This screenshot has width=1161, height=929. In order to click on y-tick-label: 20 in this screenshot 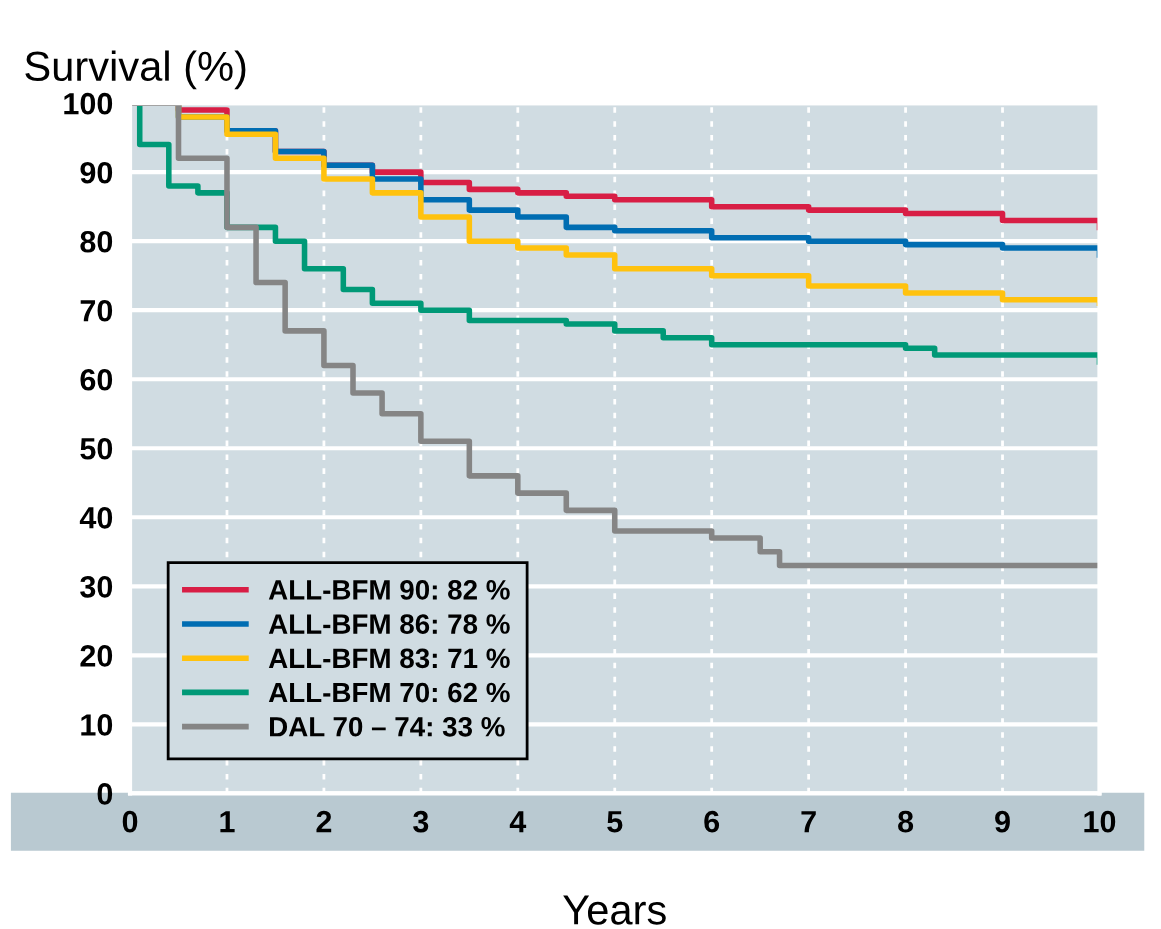, I will do `click(96, 656)`.